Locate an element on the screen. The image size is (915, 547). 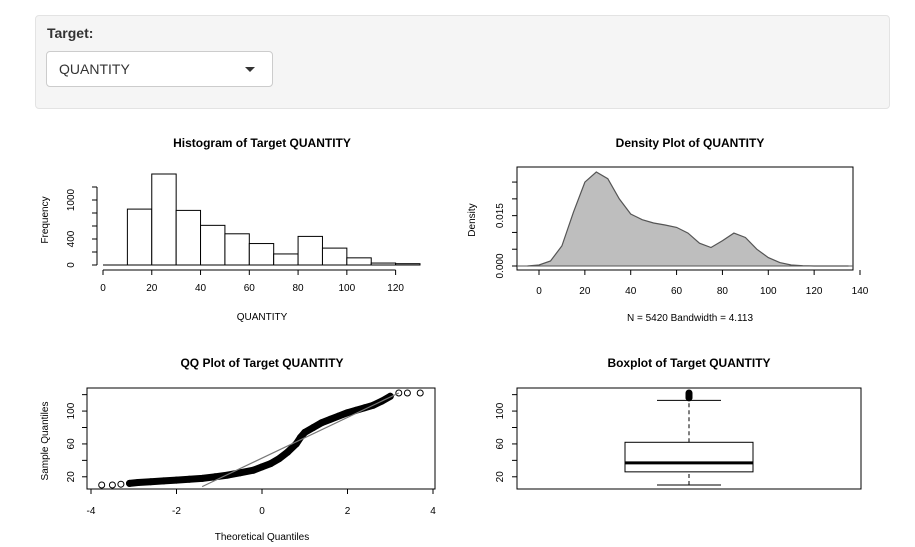
chart-title: Density Plot of QUANTITY is located at coordinates (690, 143).